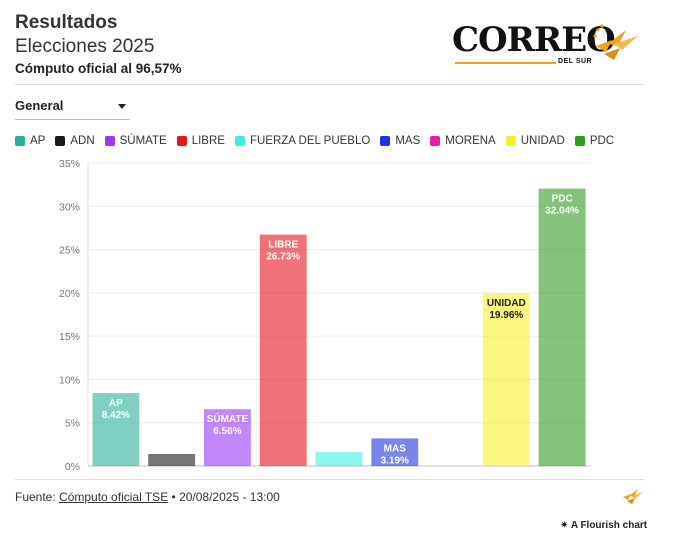 The image size is (675, 539). What do you see at coordinates (116, 415) in the screenshot?
I see `bar-value-label: 8.42%` at bounding box center [116, 415].